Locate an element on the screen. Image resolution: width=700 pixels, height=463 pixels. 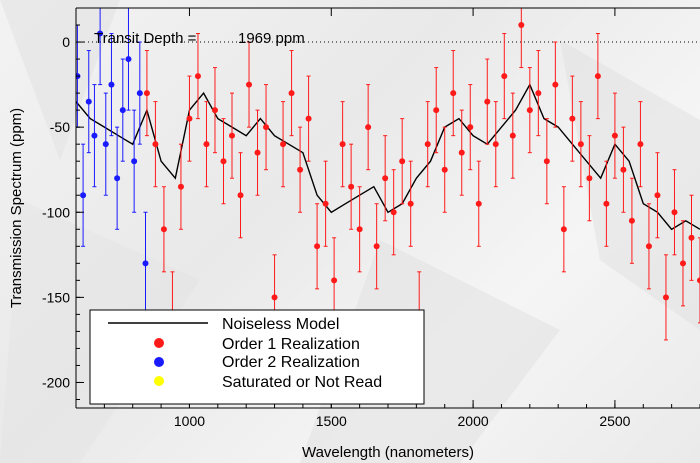
x-tick-label: 1000 is located at coordinates (189, 421).